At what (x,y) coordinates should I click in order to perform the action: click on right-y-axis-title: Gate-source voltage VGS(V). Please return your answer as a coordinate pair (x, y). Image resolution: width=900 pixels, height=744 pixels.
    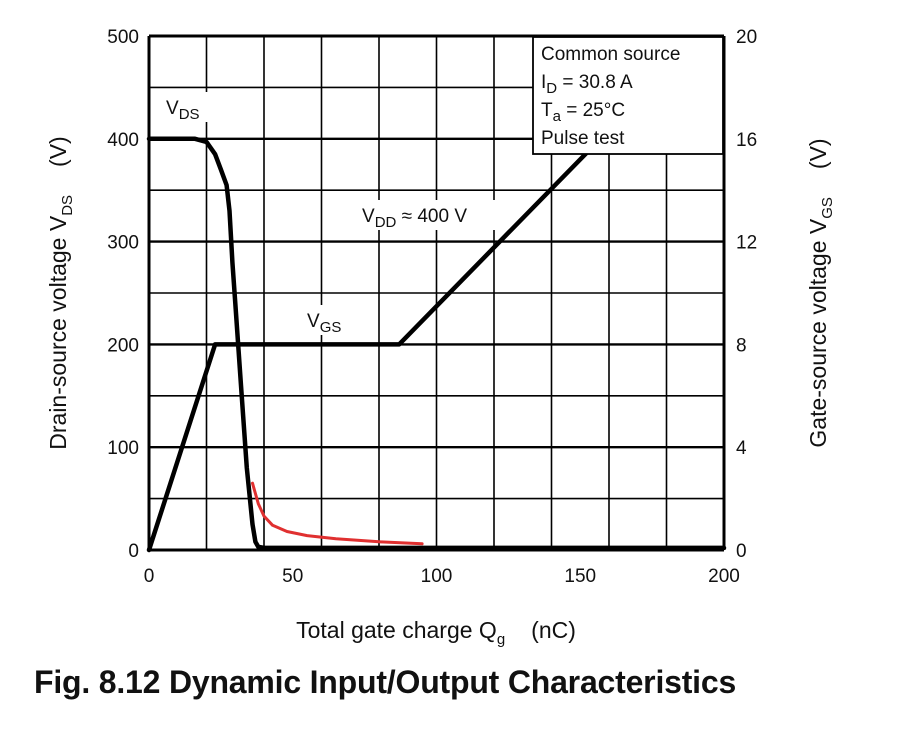
    Looking at the image, I should click on (820, 292).